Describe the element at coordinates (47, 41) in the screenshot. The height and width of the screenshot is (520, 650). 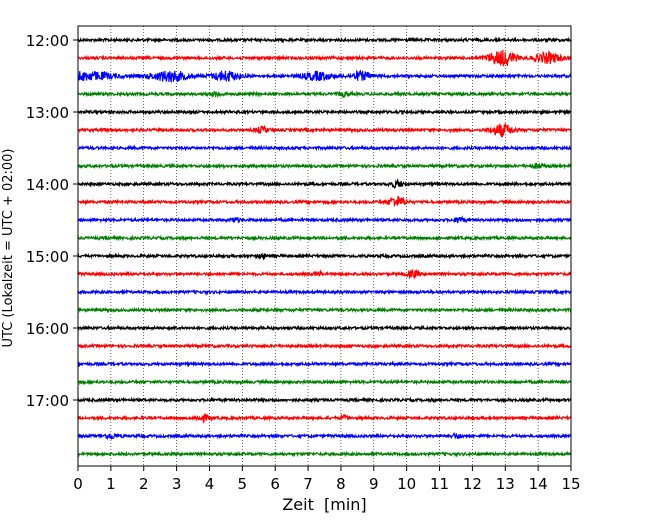
I see `y-tick-label: 12:00` at that location.